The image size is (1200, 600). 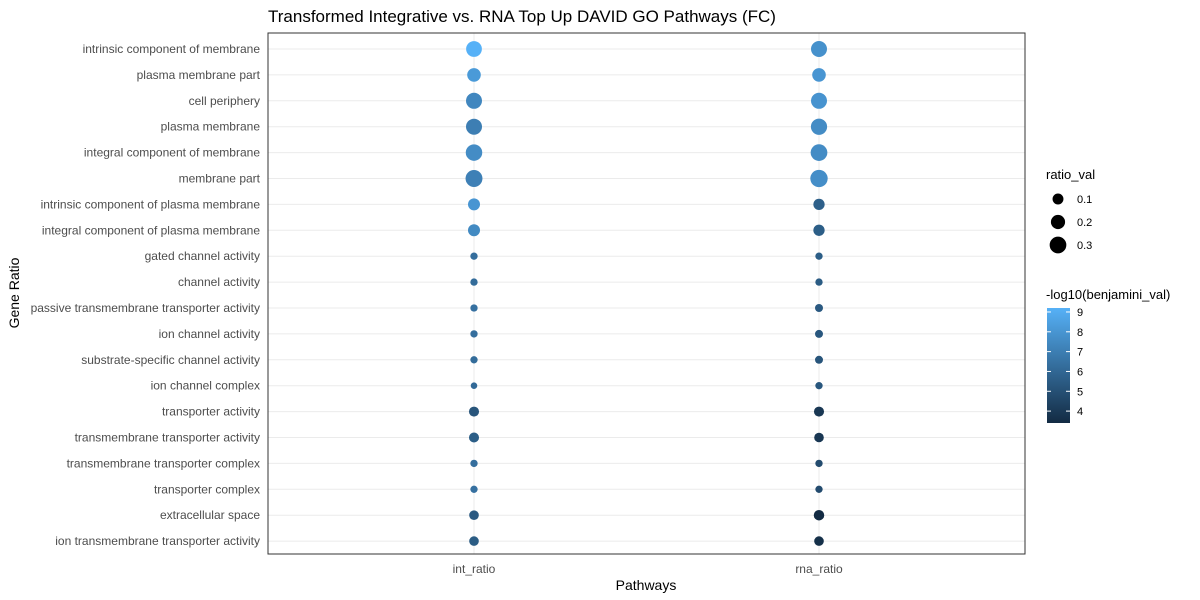 I want to click on x-tick-label: rna_ratio, so click(x=819, y=569).